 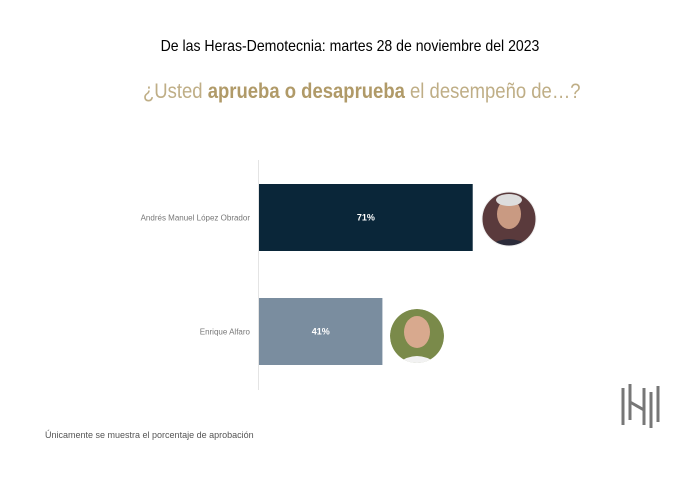 I want to click on avatar-amlo-ring, so click(x=509, y=219).